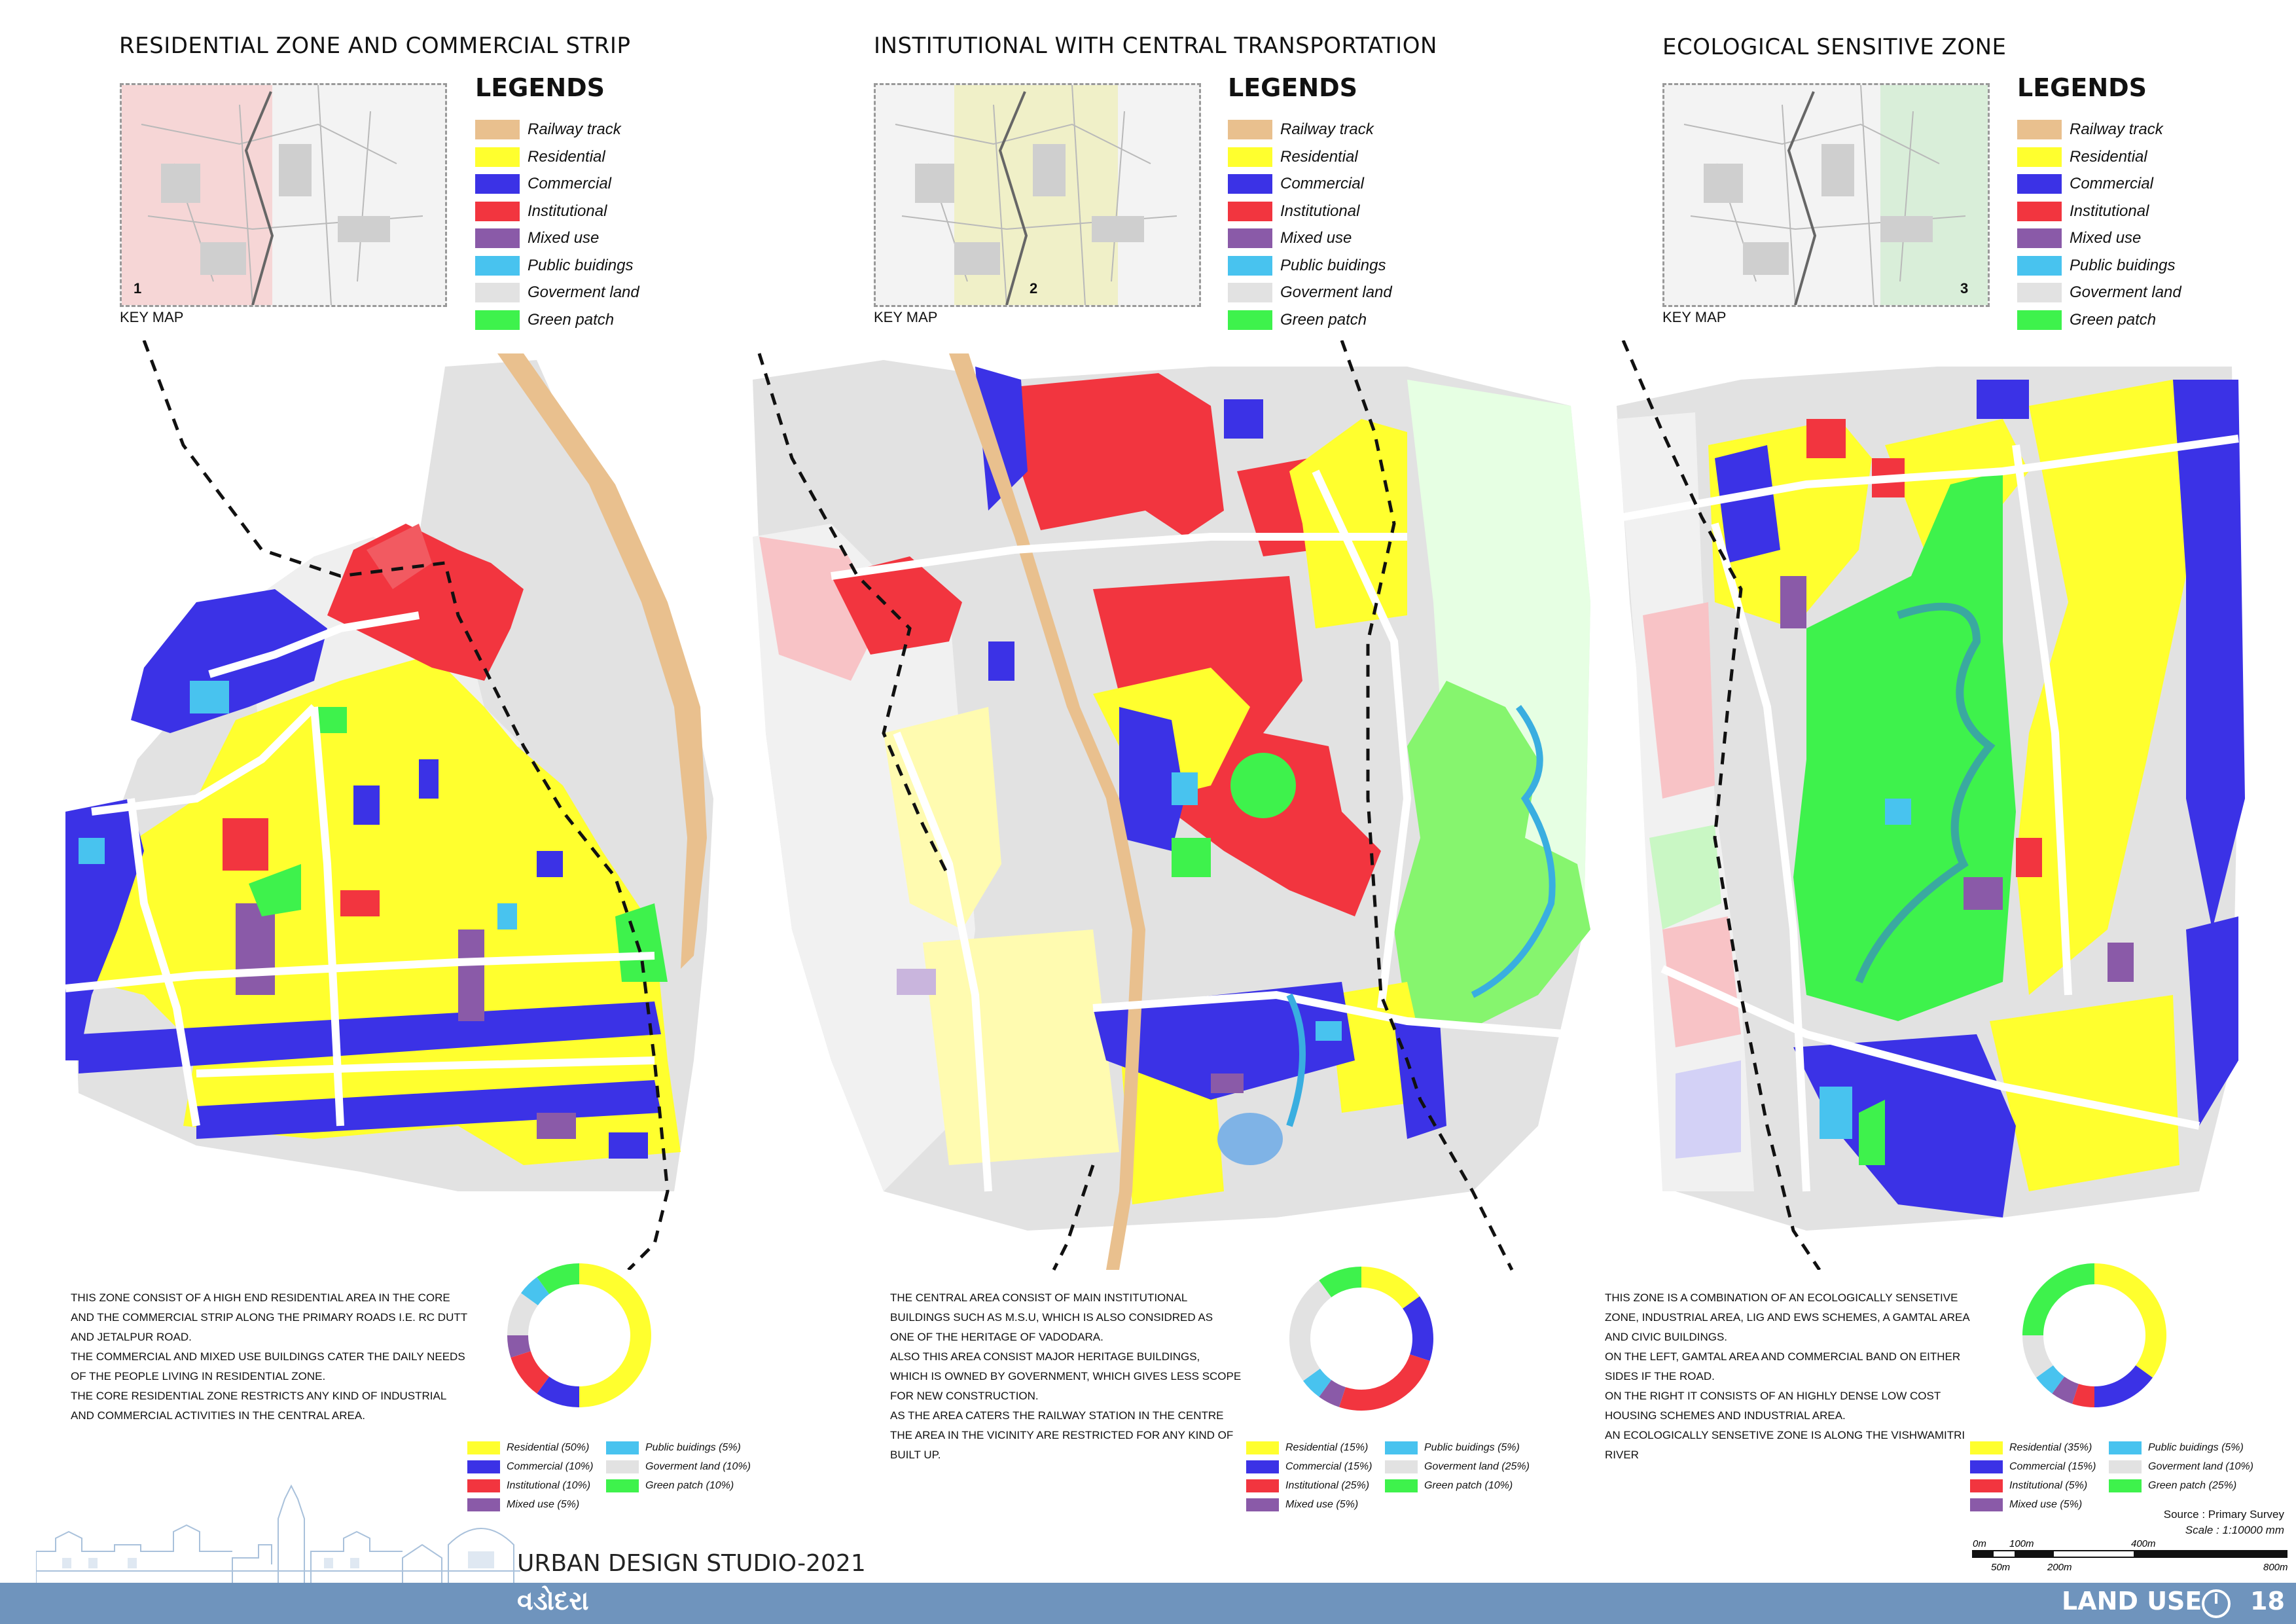  I want to click on donut-slice-government, so click(1310, 1330).